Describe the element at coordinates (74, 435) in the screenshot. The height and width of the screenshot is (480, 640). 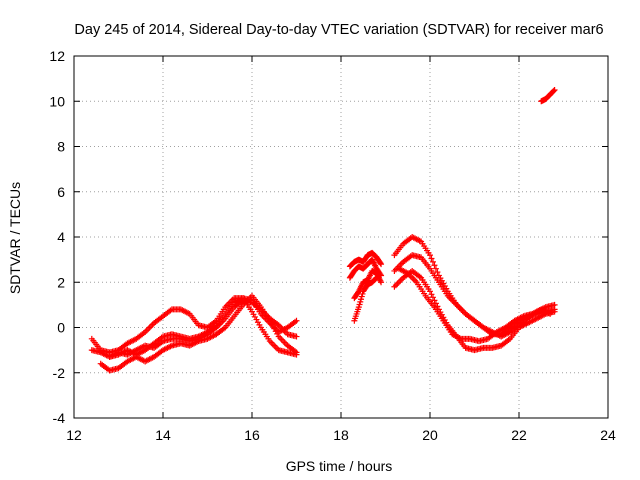
I see `x-tick-label: 12` at that location.